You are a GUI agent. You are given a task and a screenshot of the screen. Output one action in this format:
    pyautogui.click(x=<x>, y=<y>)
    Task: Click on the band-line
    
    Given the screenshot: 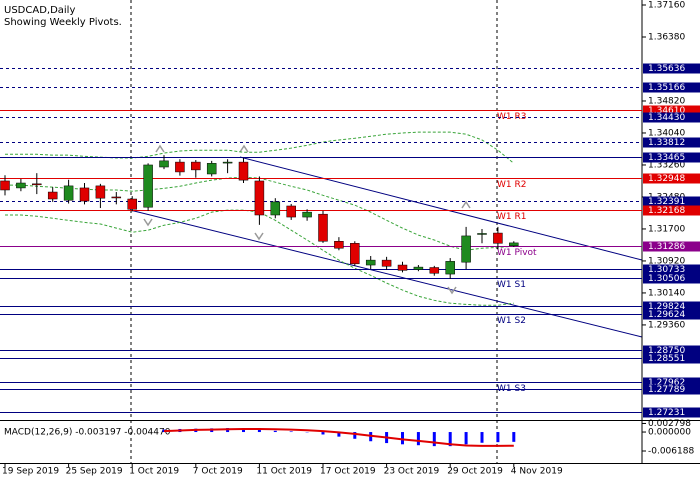 What is the action you would take?
    pyautogui.click(x=260, y=147)
    